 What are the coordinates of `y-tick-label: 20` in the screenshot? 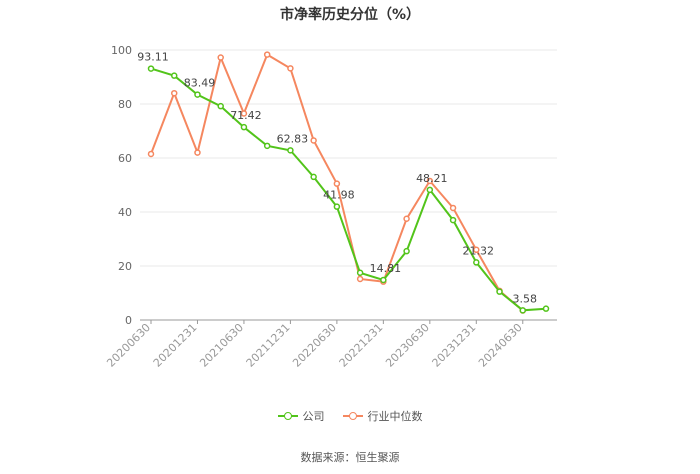 It's located at (125, 266).